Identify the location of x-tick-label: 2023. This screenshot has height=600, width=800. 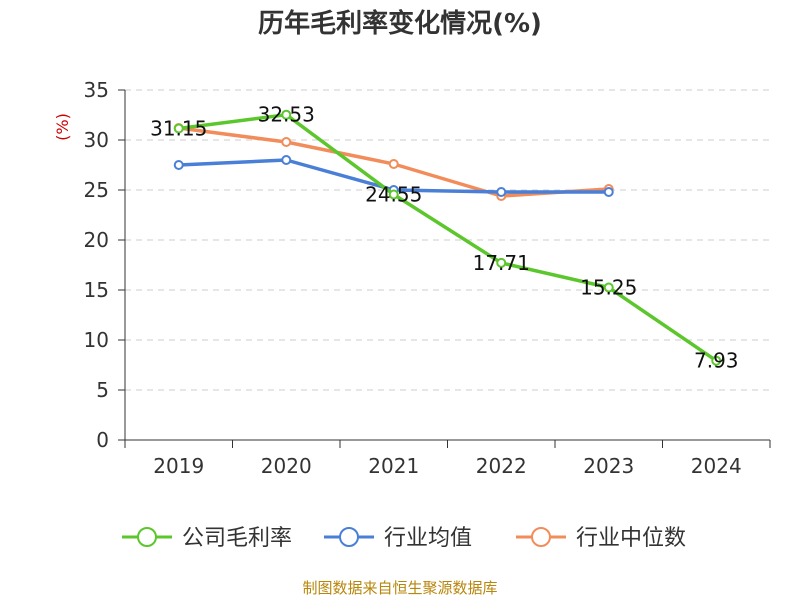
(608, 466).